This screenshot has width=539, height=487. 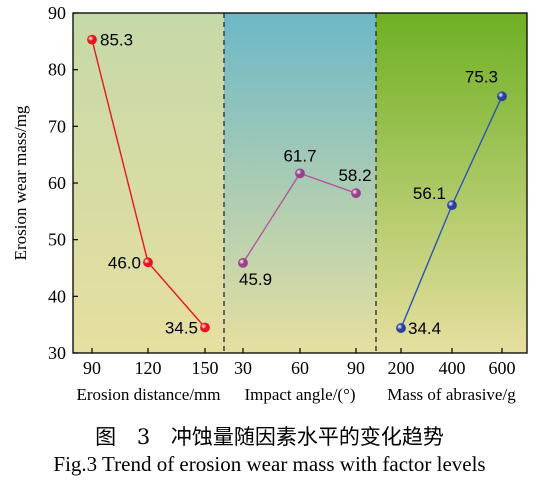 I want to click on data-label: 85.3, so click(x=116, y=40).